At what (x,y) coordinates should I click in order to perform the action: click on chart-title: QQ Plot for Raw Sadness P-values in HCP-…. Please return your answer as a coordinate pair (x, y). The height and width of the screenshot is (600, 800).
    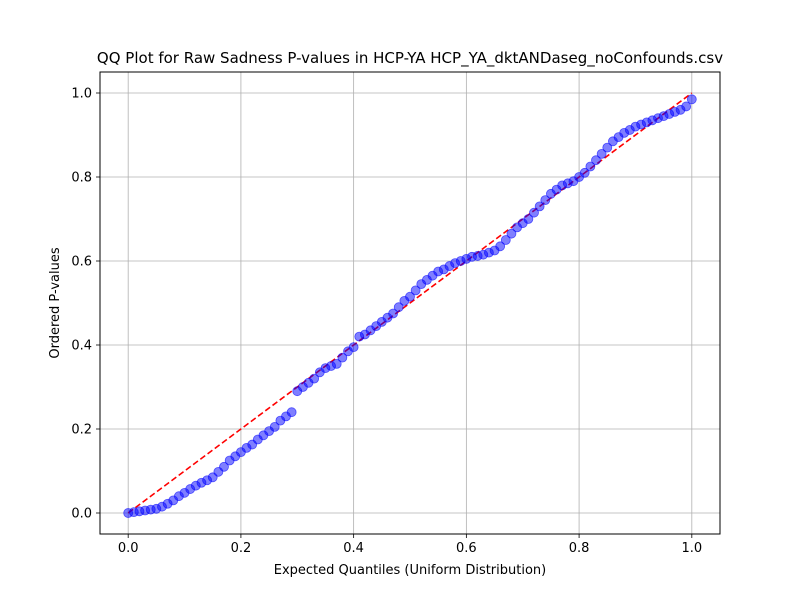
    Looking at the image, I should click on (410, 58).